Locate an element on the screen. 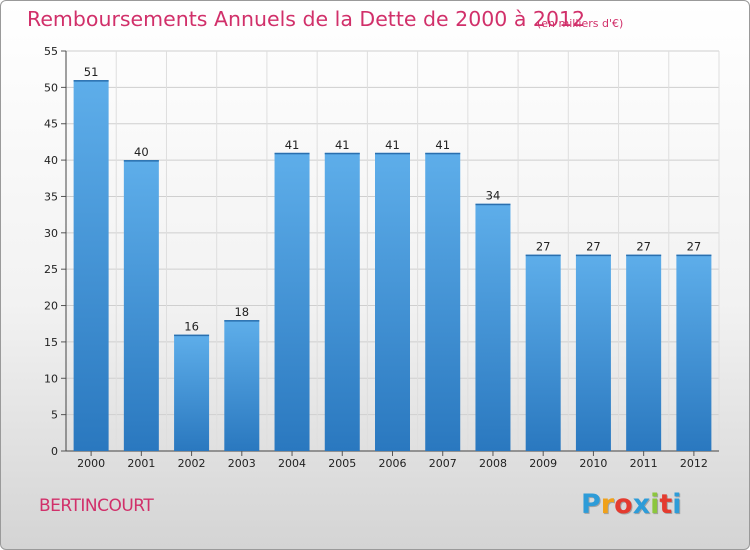 This screenshot has height=550, width=750. x-tick-label: 2009 is located at coordinates (543, 463).